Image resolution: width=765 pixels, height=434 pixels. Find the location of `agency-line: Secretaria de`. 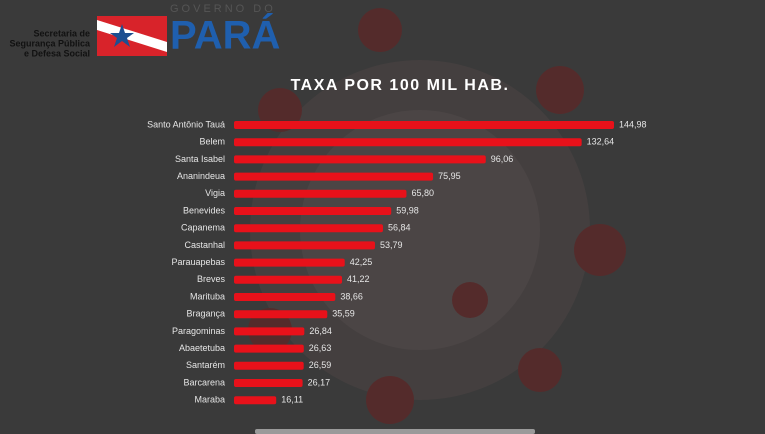

agency-line: Secretaria de is located at coordinates (61, 33).